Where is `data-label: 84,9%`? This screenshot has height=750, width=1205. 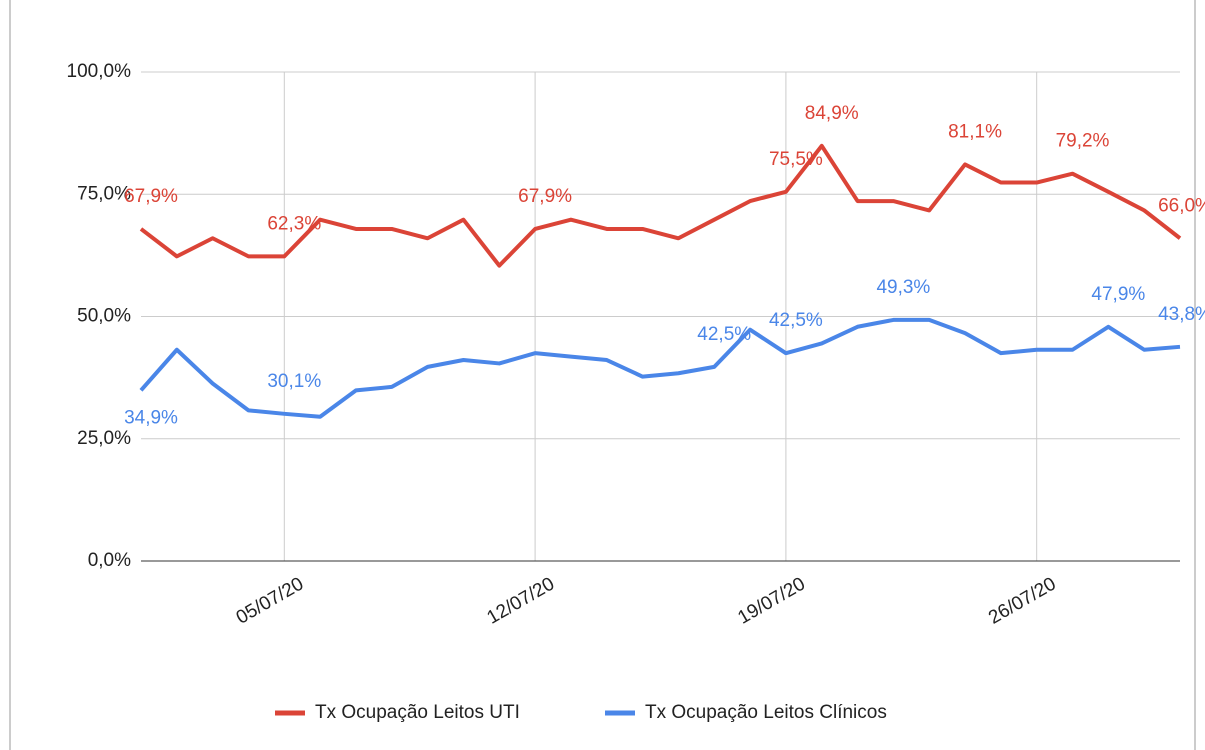
data-label: 84,9% is located at coordinates (832, 113).